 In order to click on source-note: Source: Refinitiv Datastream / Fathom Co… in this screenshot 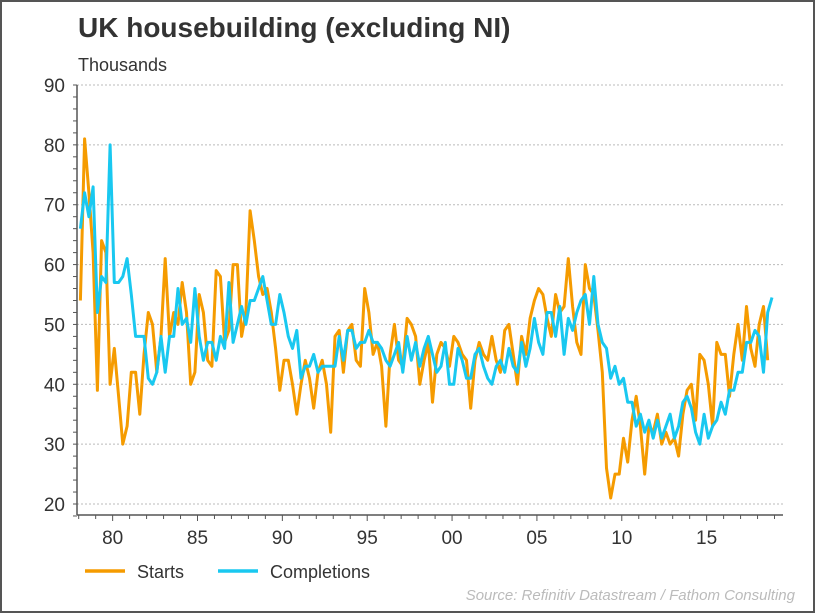, I will do `click(630, 595)`.